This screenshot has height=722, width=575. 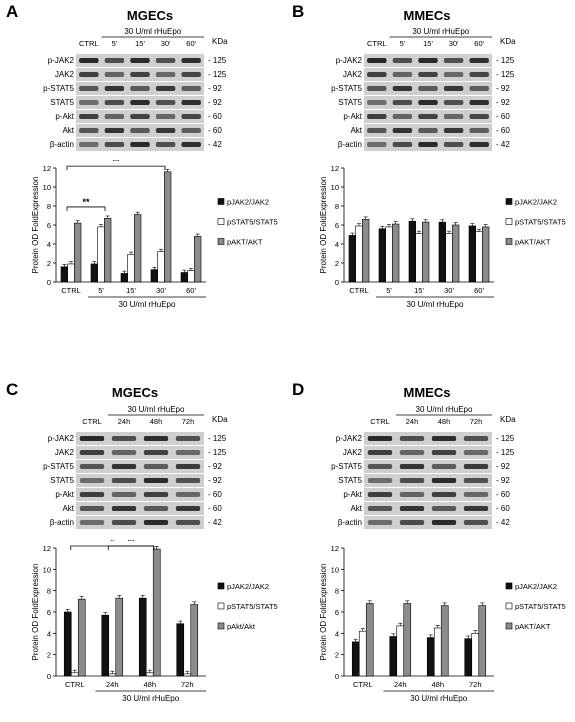 I want to click on blot-row-label: p-STAT5, so click(x=58, y=466).